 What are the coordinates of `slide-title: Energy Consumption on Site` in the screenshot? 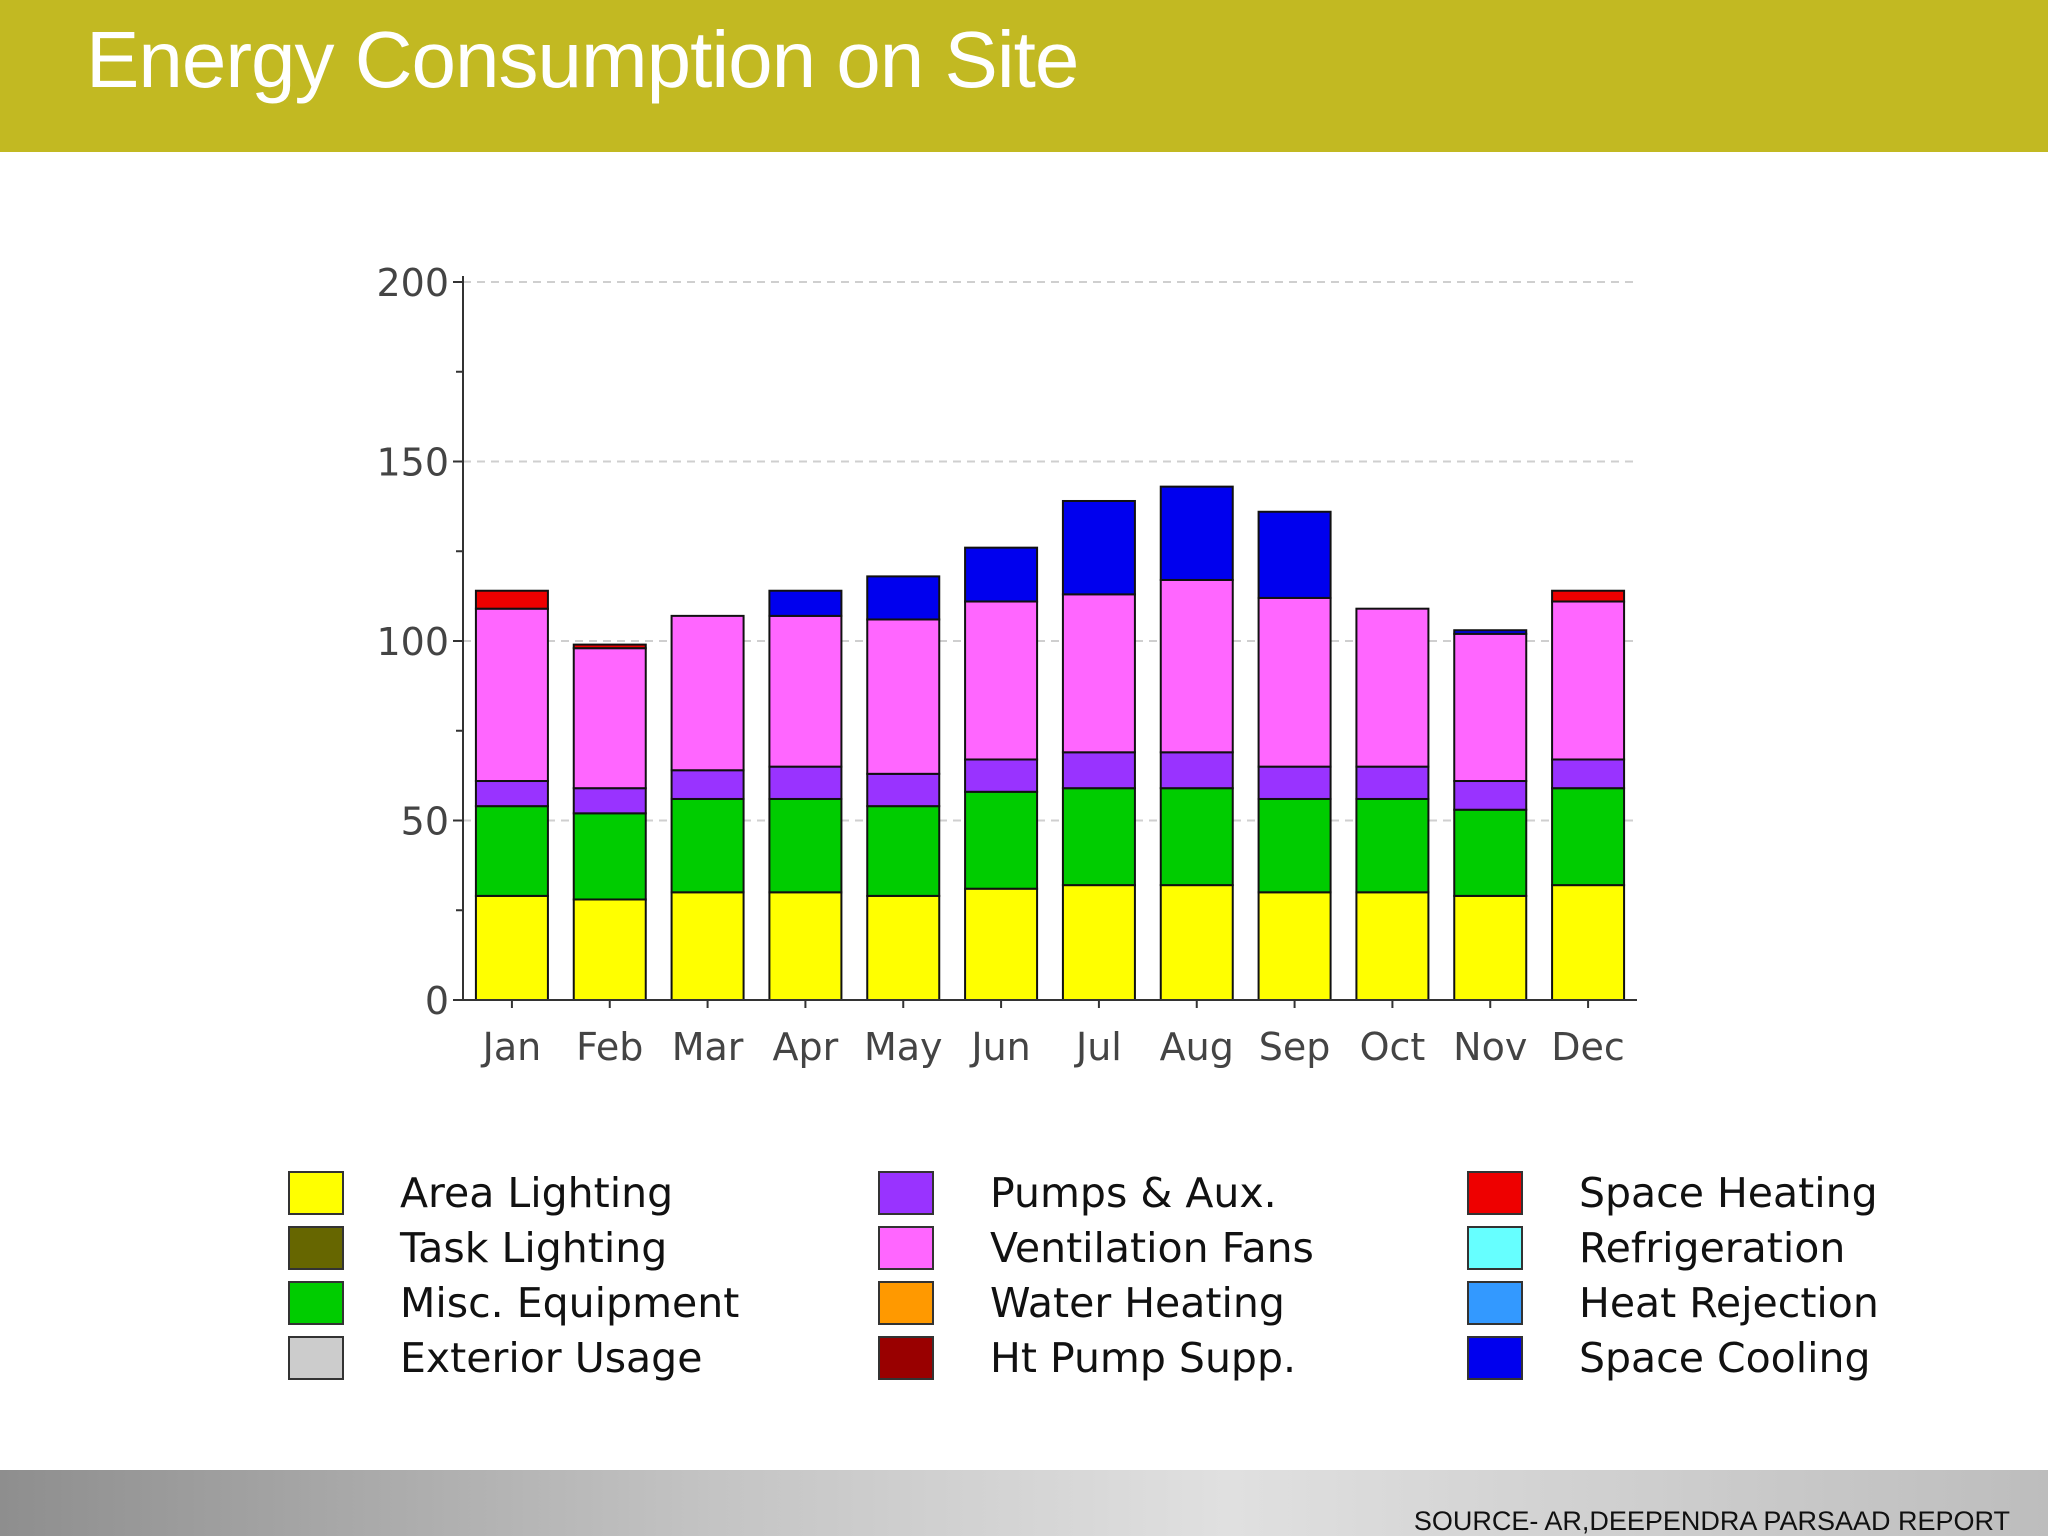 It's located at (582, 59).